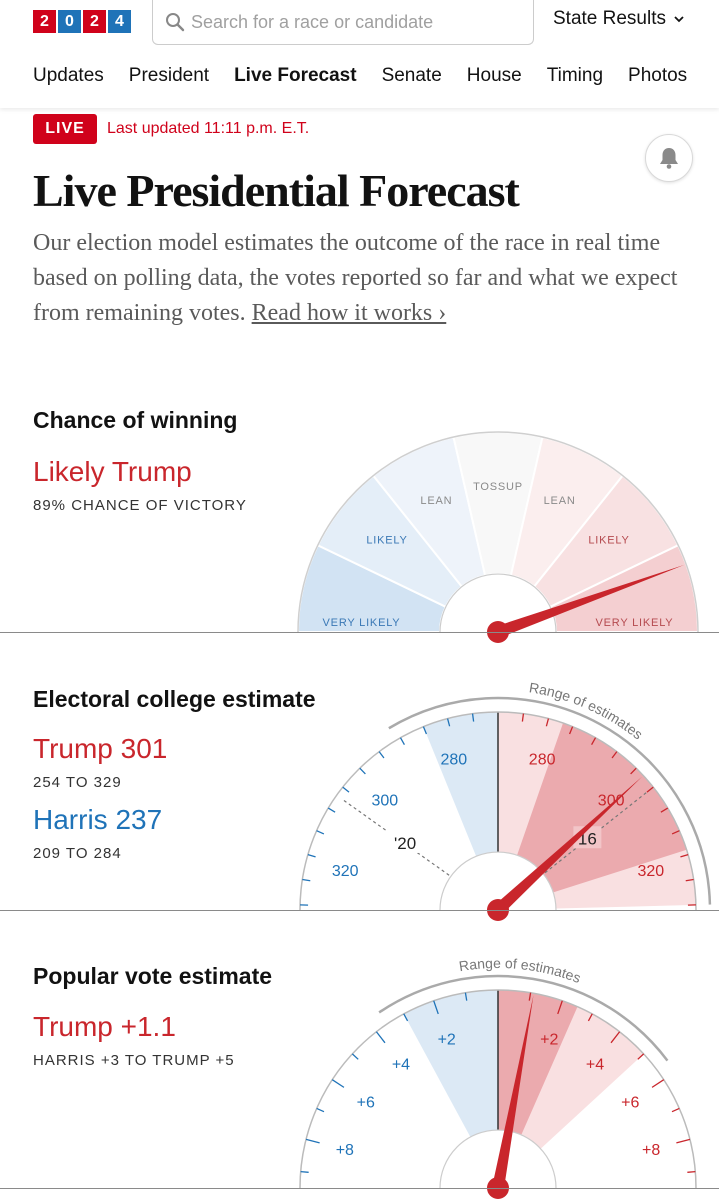  I want to click on electoral-trump: Trump 301, so click(100, 748).